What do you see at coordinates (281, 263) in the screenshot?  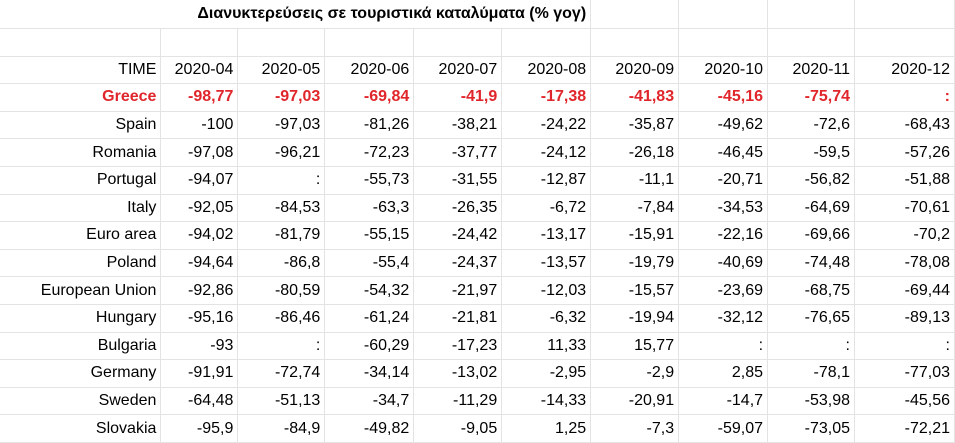 I see `value-cell: -86,8` at bounding box center [281, 263].